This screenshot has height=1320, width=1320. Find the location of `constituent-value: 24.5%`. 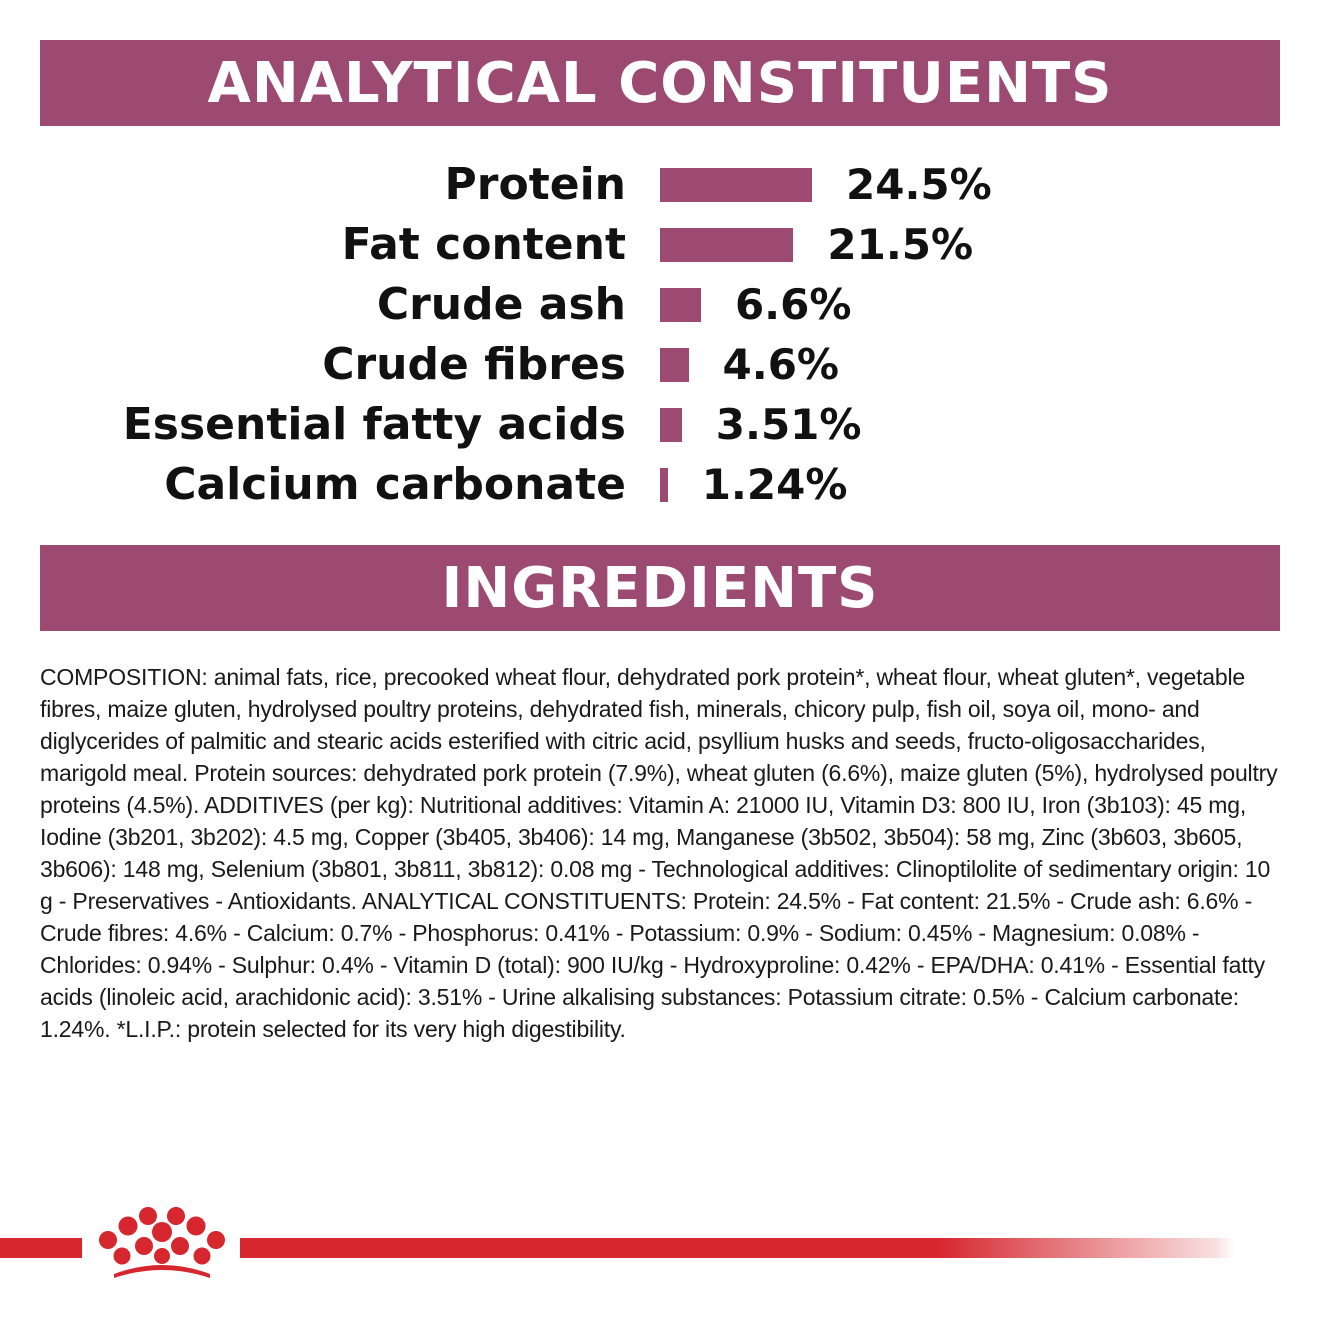

constituent-value: 24.5% is located at coordinates (919, 184).